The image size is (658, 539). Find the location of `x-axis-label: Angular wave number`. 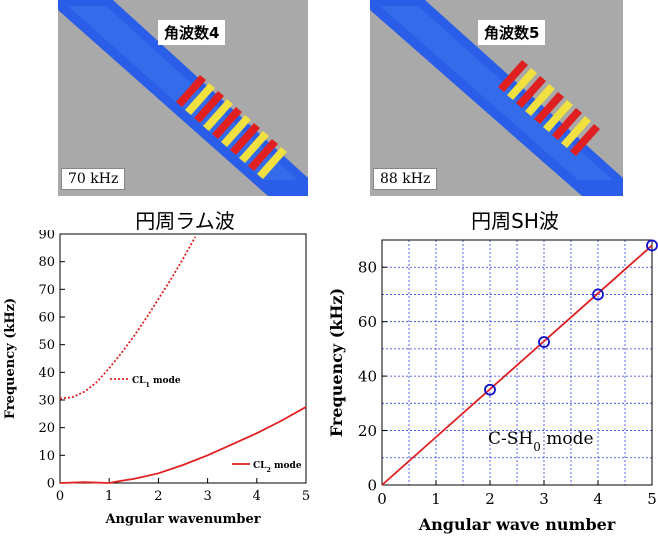

x-axis-label: Angular wave number is located at coordinates (517, 524).